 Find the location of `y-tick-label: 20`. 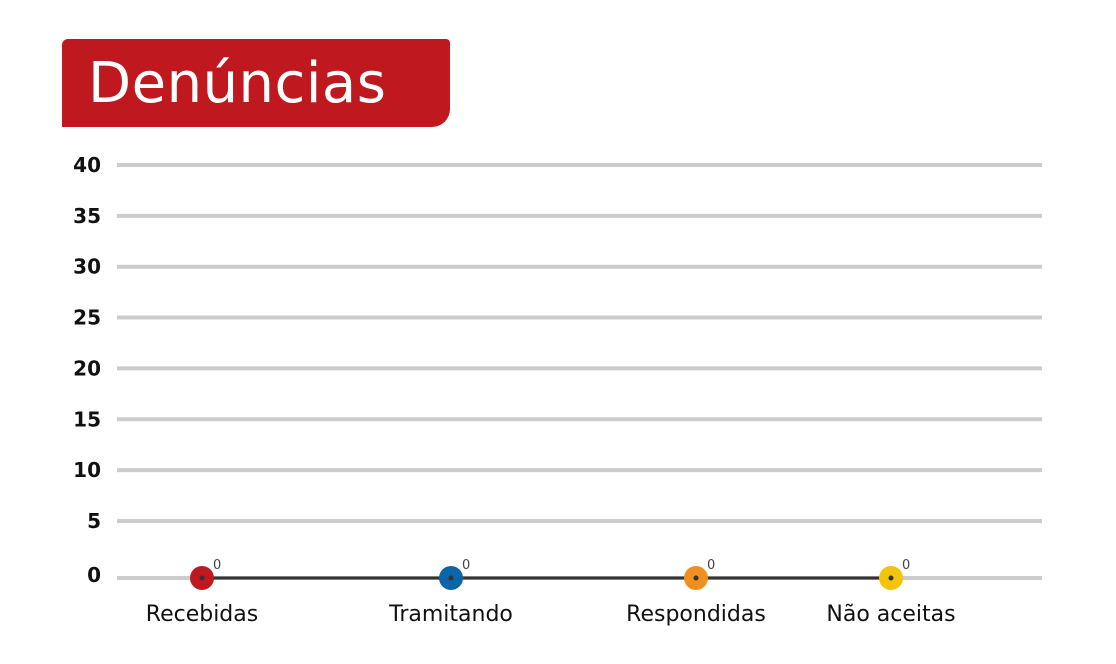

y-tick-label: 20 is located at coordinates (87, 368).